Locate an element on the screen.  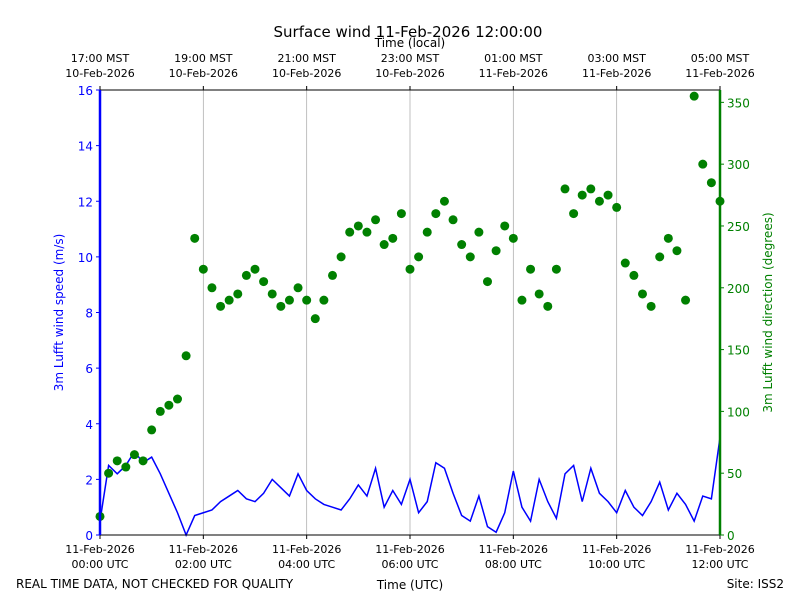
site-label: Site: ISS2 is located at coordinates (755, 584).